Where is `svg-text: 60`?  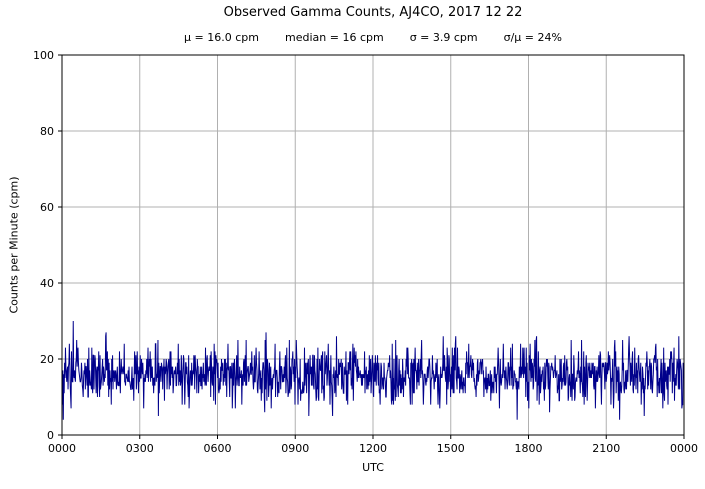 svg-text: 60 is located at coordinates (47, 207).